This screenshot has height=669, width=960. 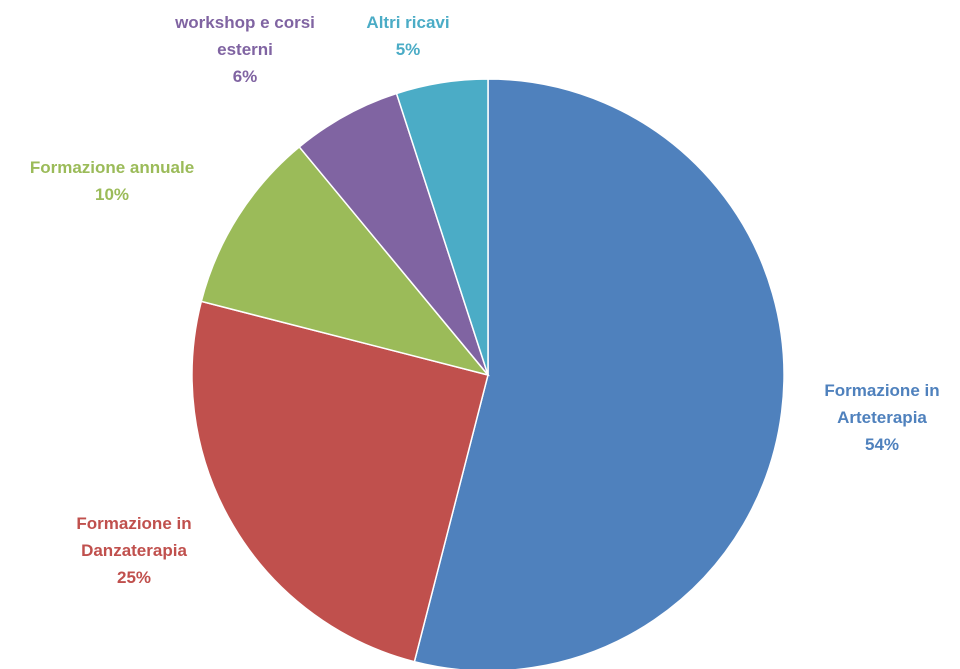 I want to click on pie-slice-altri-ricavi, so click(x=442, y=227).